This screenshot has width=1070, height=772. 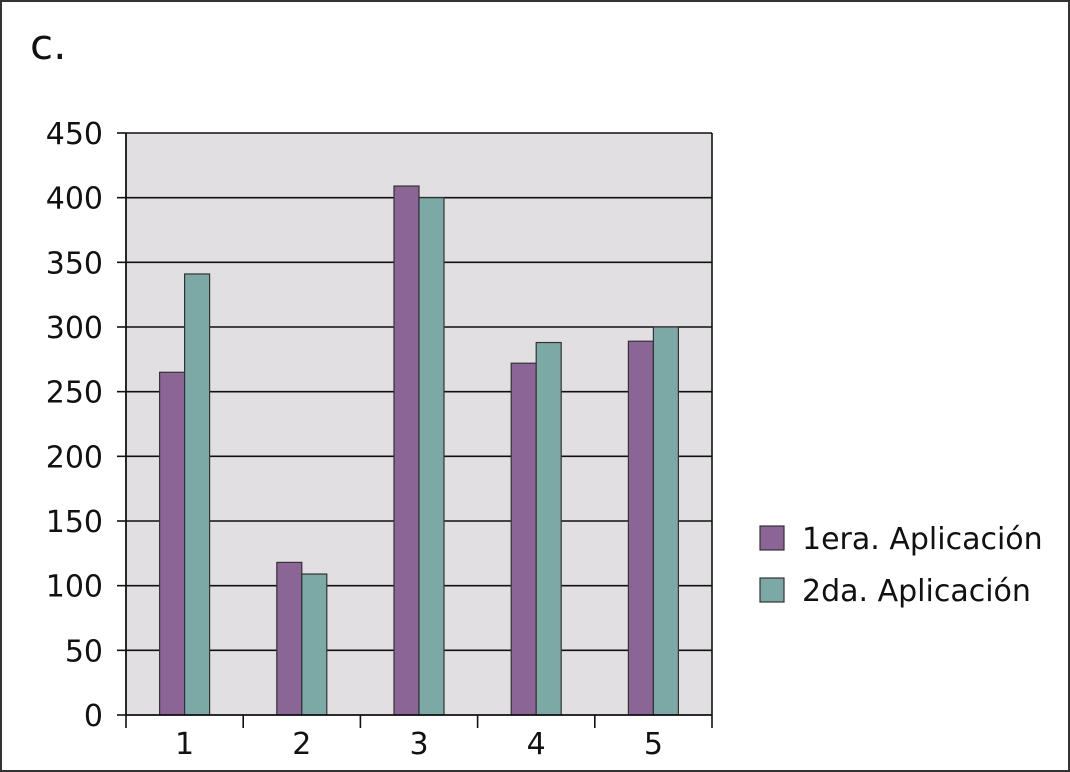 What do you see at coordinates (289, 638) in the screenshot?
I see `bar-series1-cat2` at bounding box center [289, 638].